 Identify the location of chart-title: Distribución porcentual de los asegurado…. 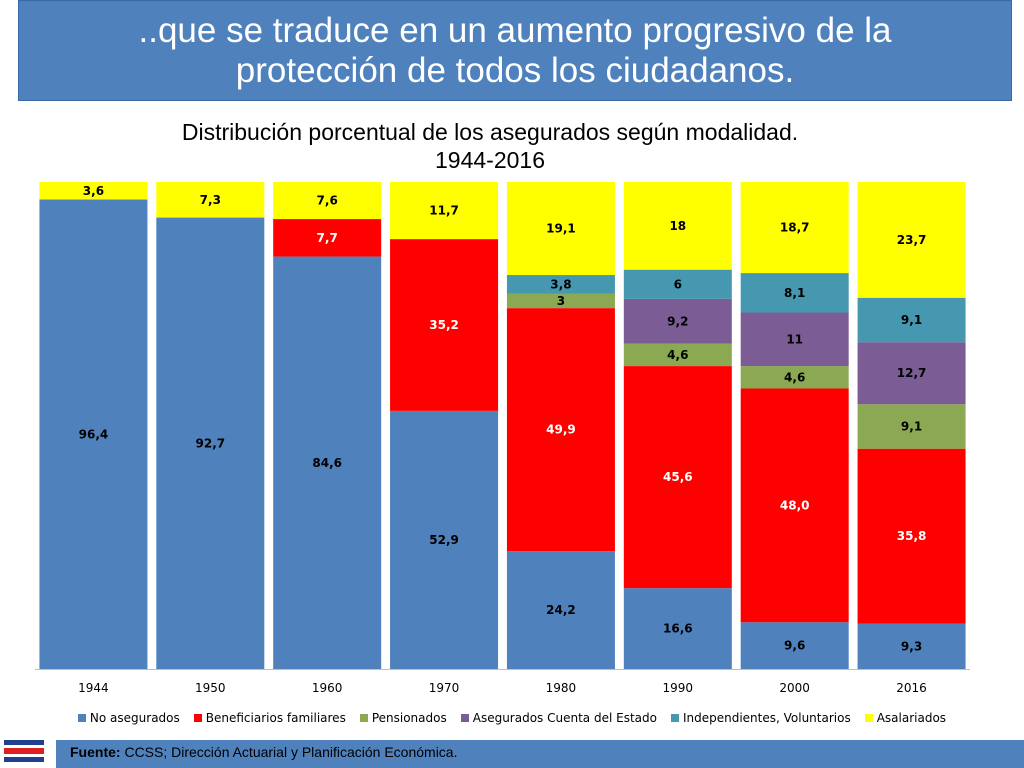
(490, 146).